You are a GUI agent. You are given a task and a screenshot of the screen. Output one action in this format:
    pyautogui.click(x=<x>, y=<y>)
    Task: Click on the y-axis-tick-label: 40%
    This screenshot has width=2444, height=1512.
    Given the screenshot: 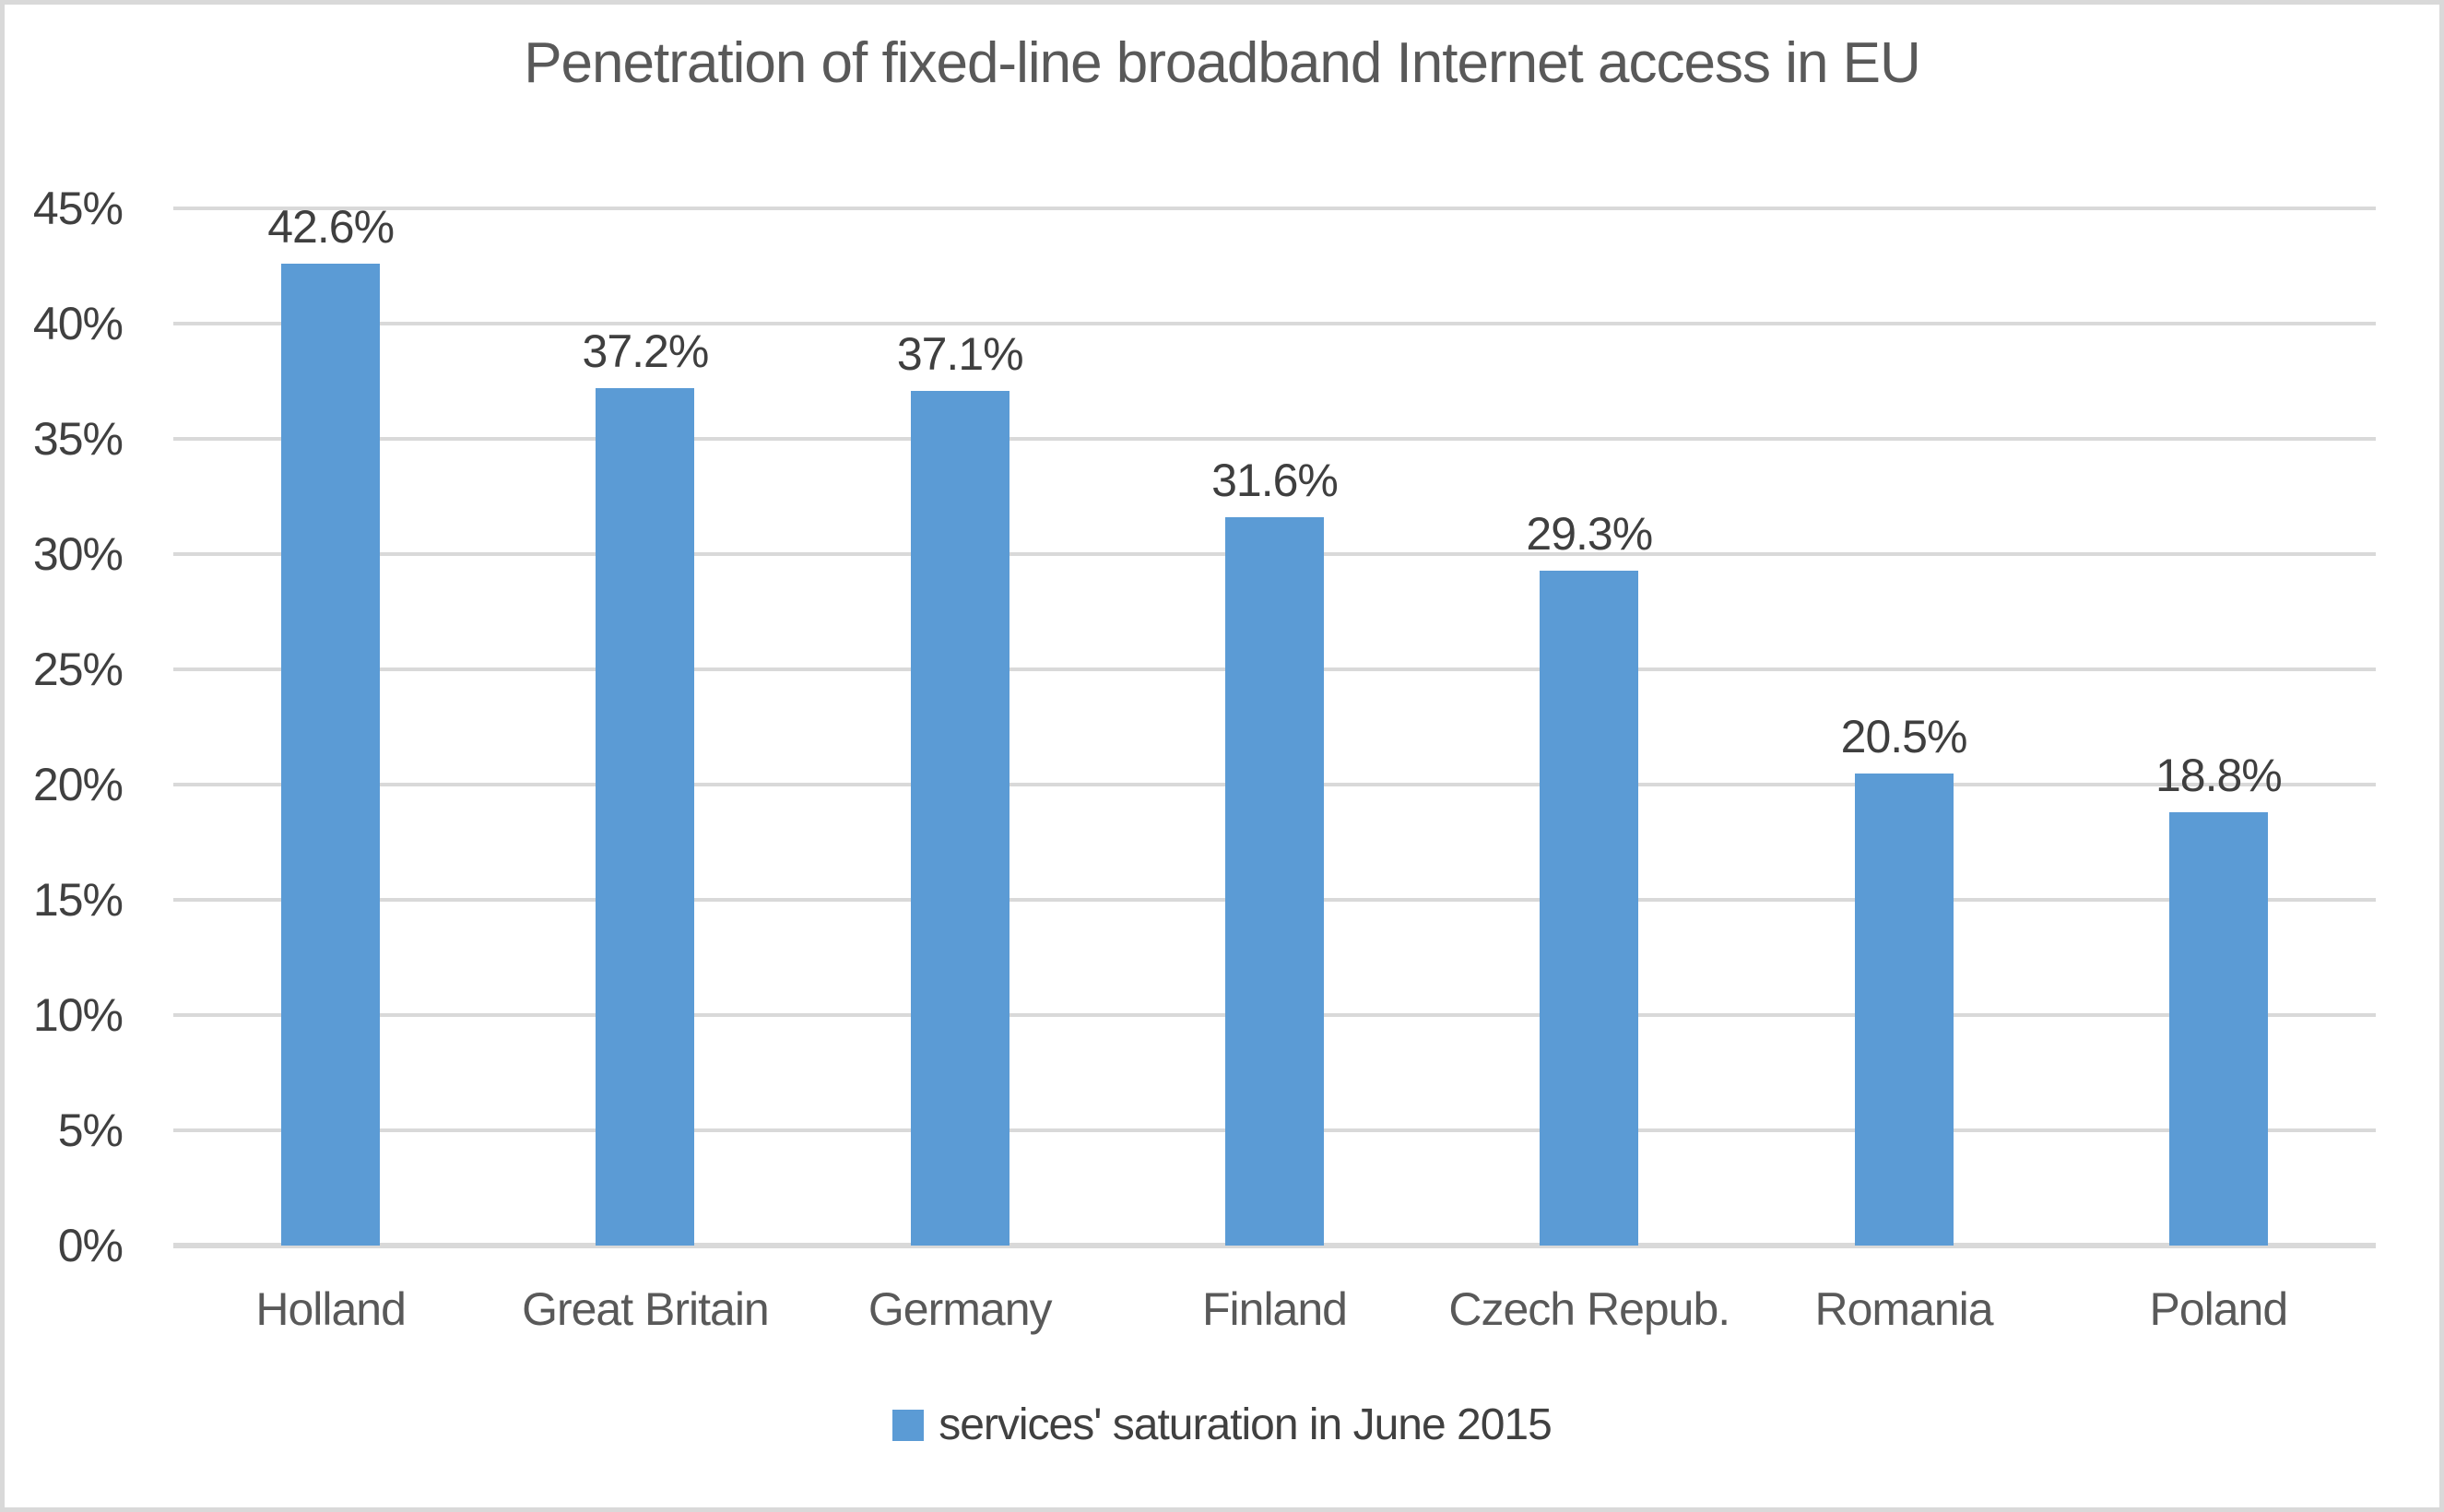 What is the action you would take?
    pyautogui.click(x=78, y=323)
    